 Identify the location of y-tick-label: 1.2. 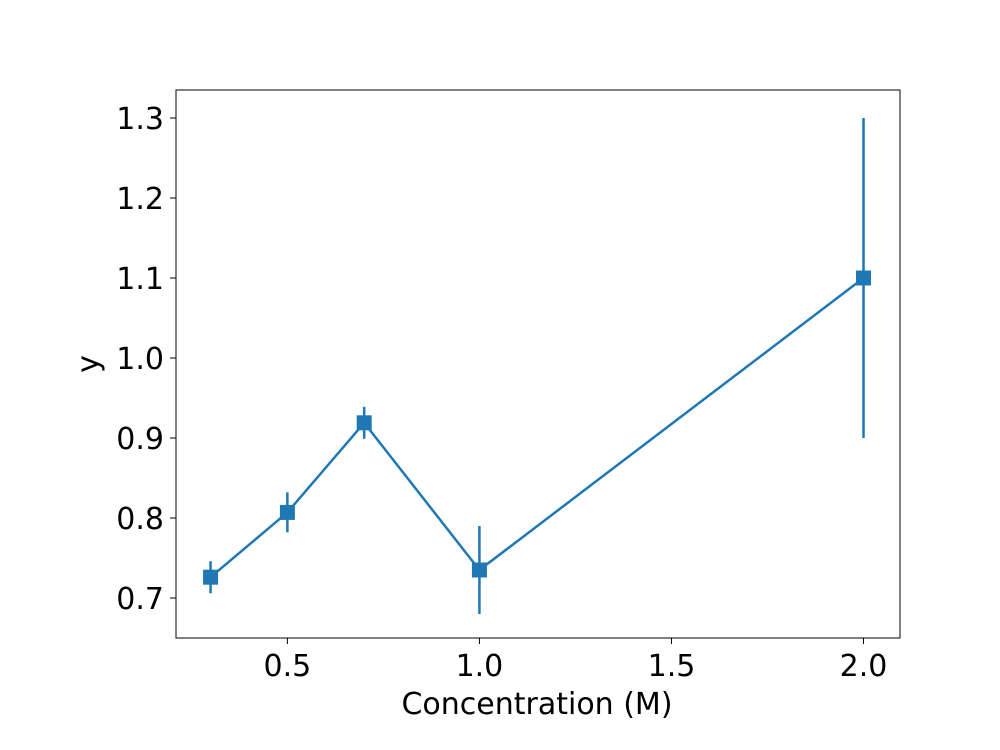
(140, 199).